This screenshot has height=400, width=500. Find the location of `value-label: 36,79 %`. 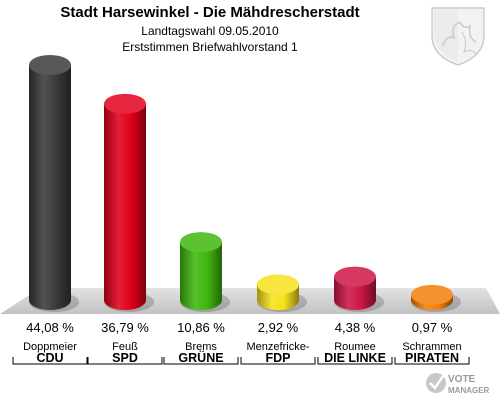

value-label: 36,79 % is located at coordinates (125, 327).